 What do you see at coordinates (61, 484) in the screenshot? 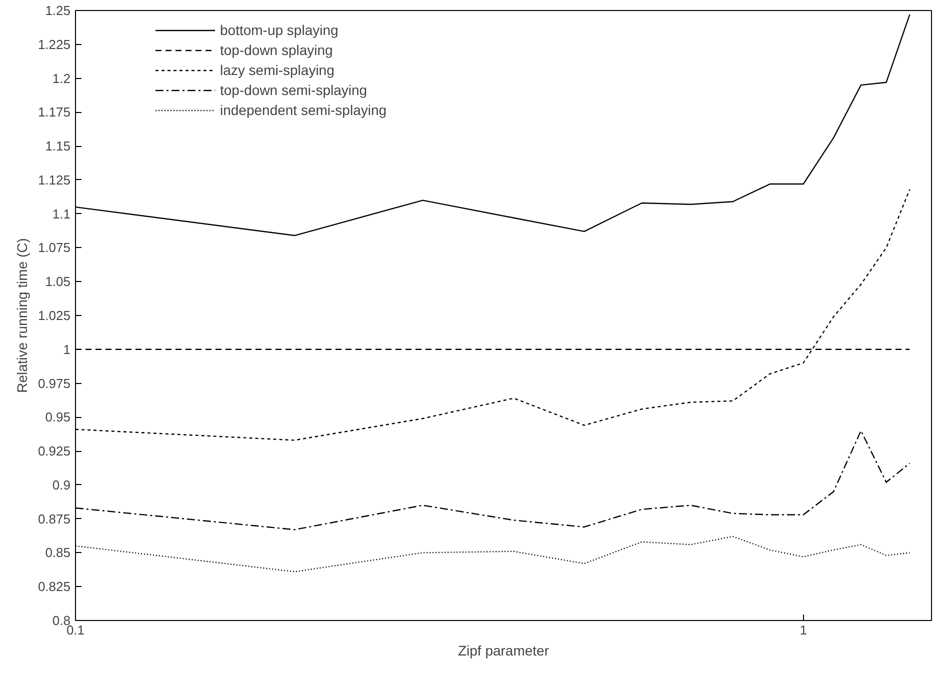
I see `y-tick-label: 0.9` at bounding box center [61, 484].